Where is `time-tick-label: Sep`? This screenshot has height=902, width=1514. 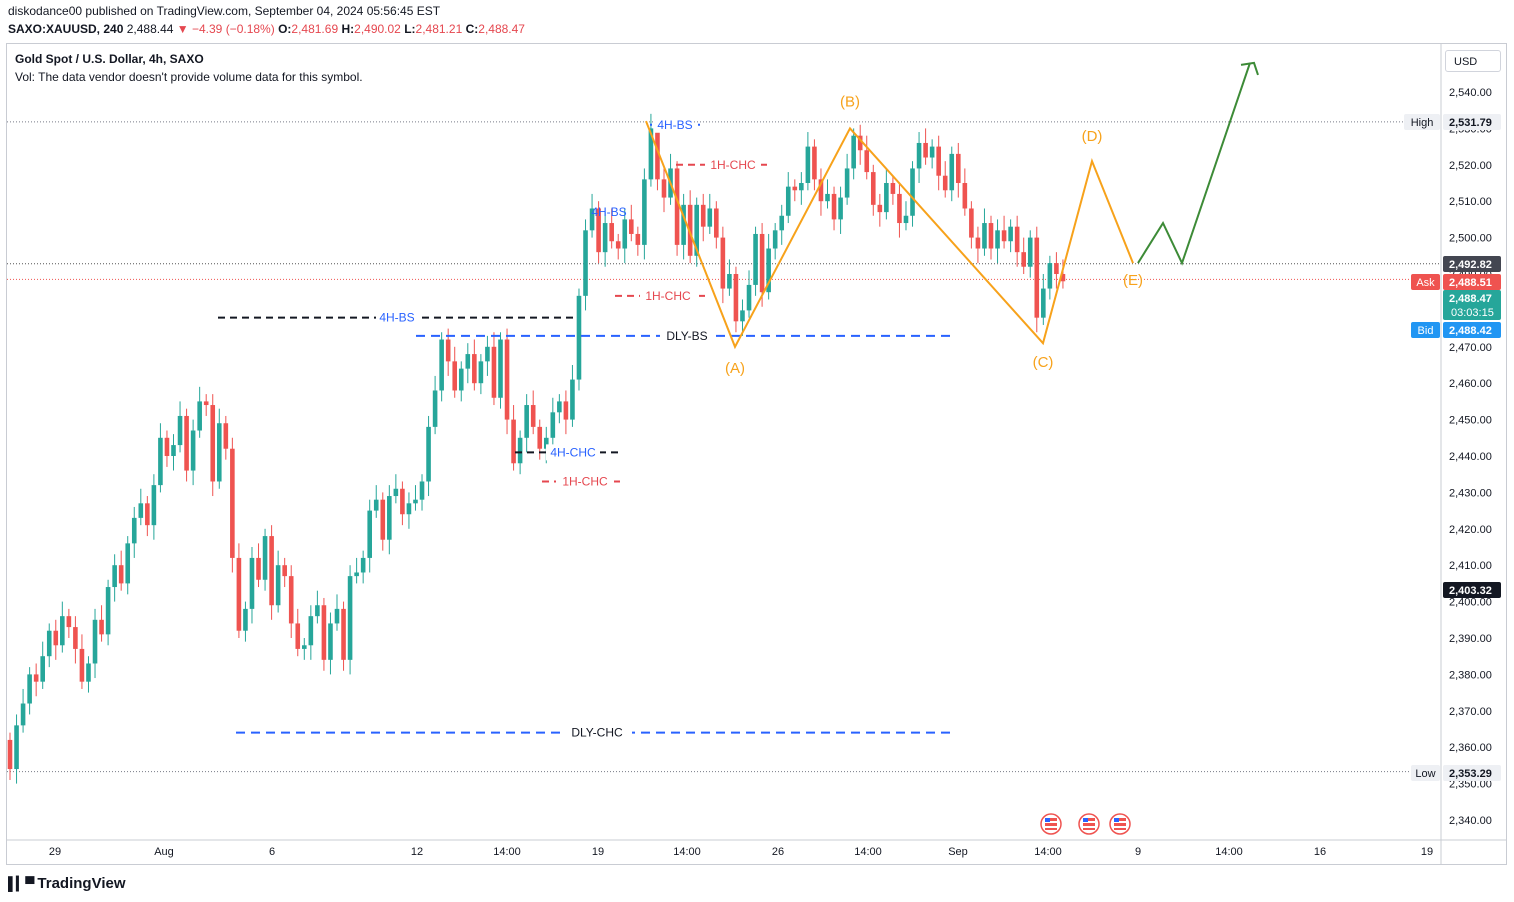
time-tick-label: Sep is located at coordinates (958, 852).